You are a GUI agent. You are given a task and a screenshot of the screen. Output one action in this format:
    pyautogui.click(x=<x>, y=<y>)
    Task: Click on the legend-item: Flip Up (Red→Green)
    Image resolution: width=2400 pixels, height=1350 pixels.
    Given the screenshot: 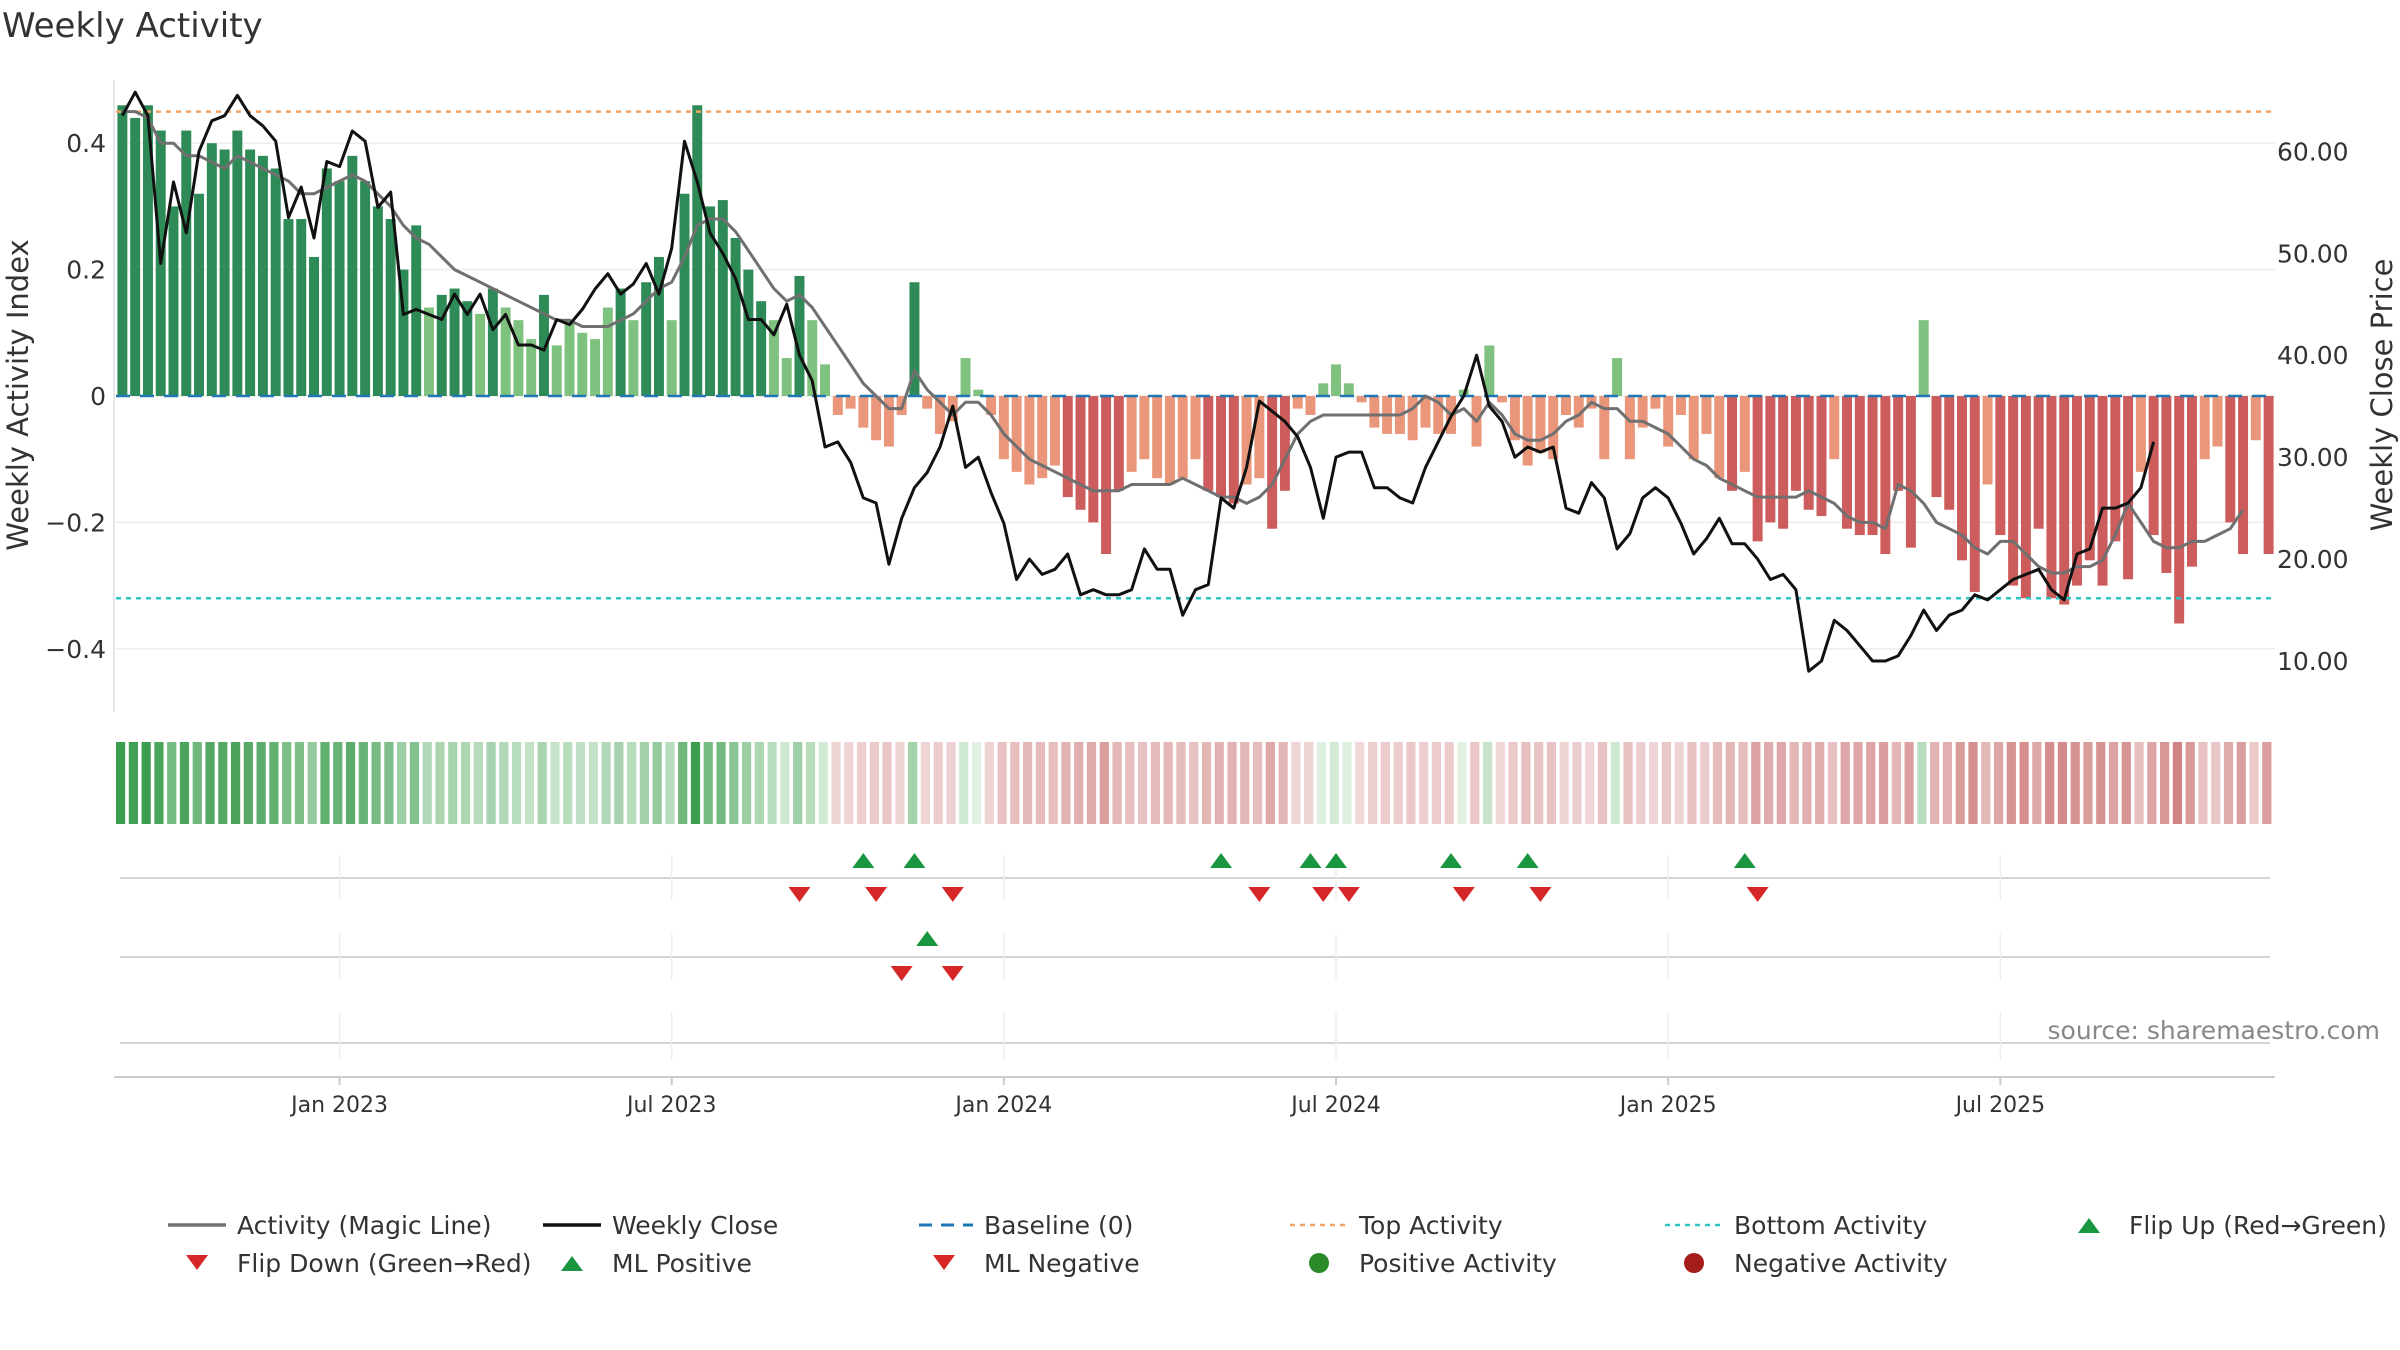 What is the action you would take?
    pyautogui.click(x=2232, y=1225)
    